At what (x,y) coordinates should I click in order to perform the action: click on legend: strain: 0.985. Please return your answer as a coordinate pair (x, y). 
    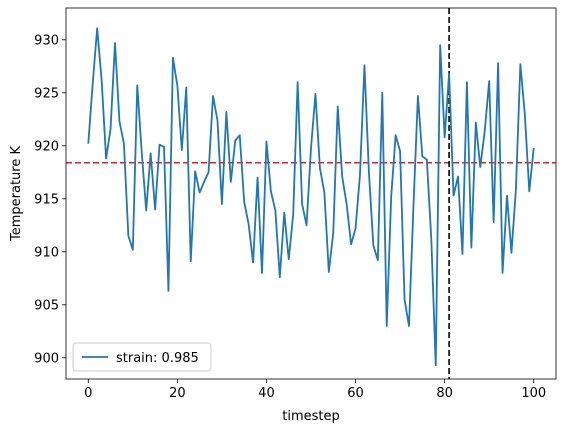
    Looking at the image, I should click on (142, 357).